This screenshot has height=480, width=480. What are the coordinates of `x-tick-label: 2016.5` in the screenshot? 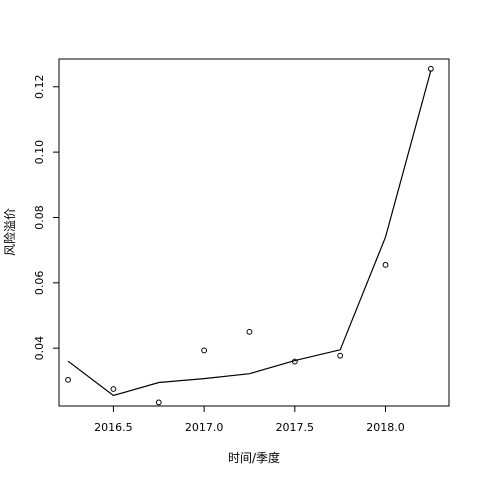 It's located at (113, 427).